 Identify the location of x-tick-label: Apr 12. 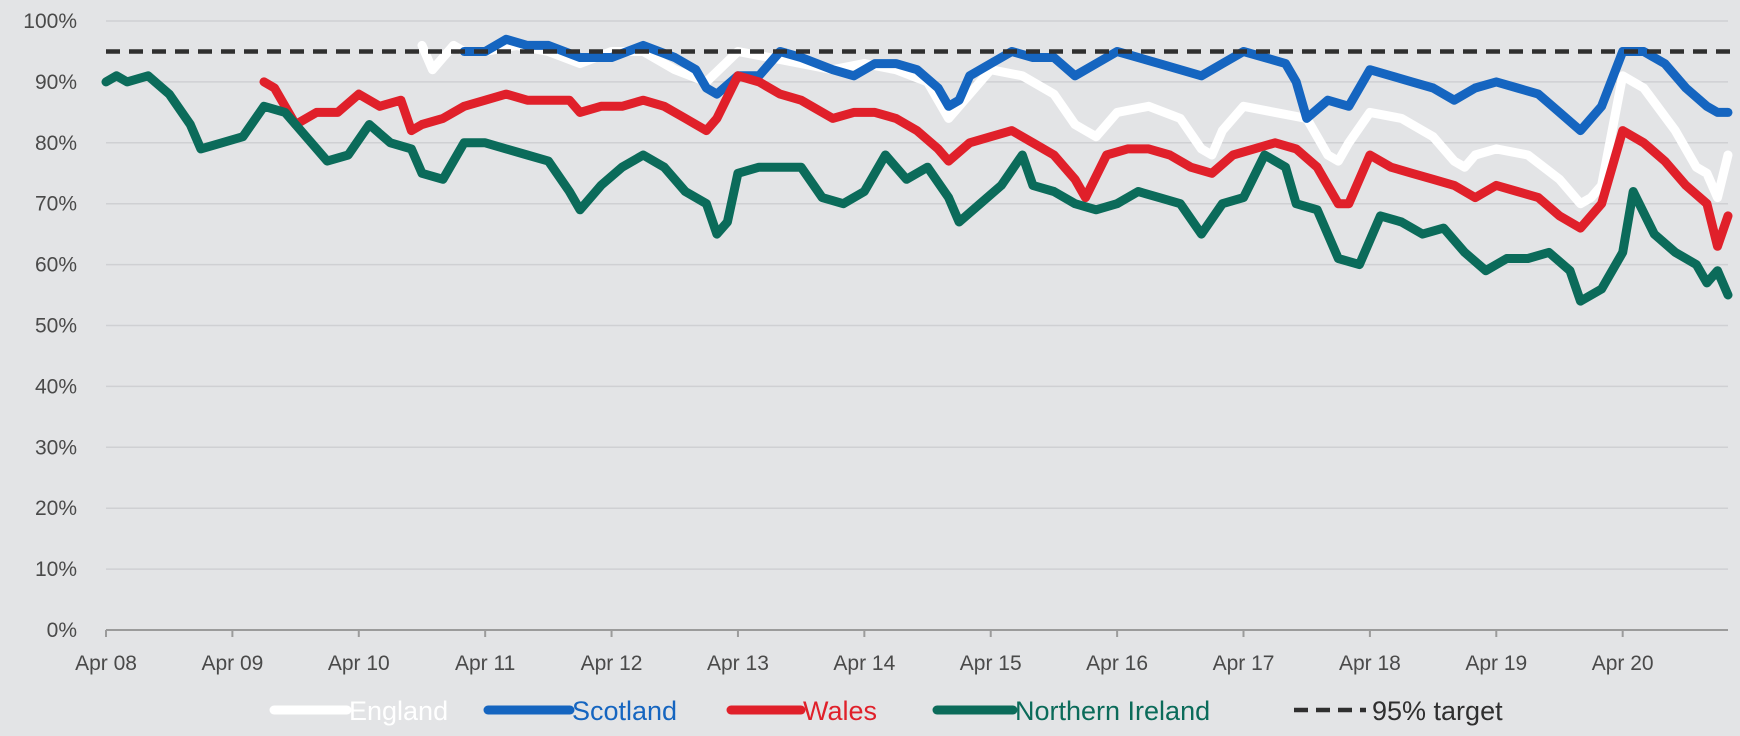
(612, 663).